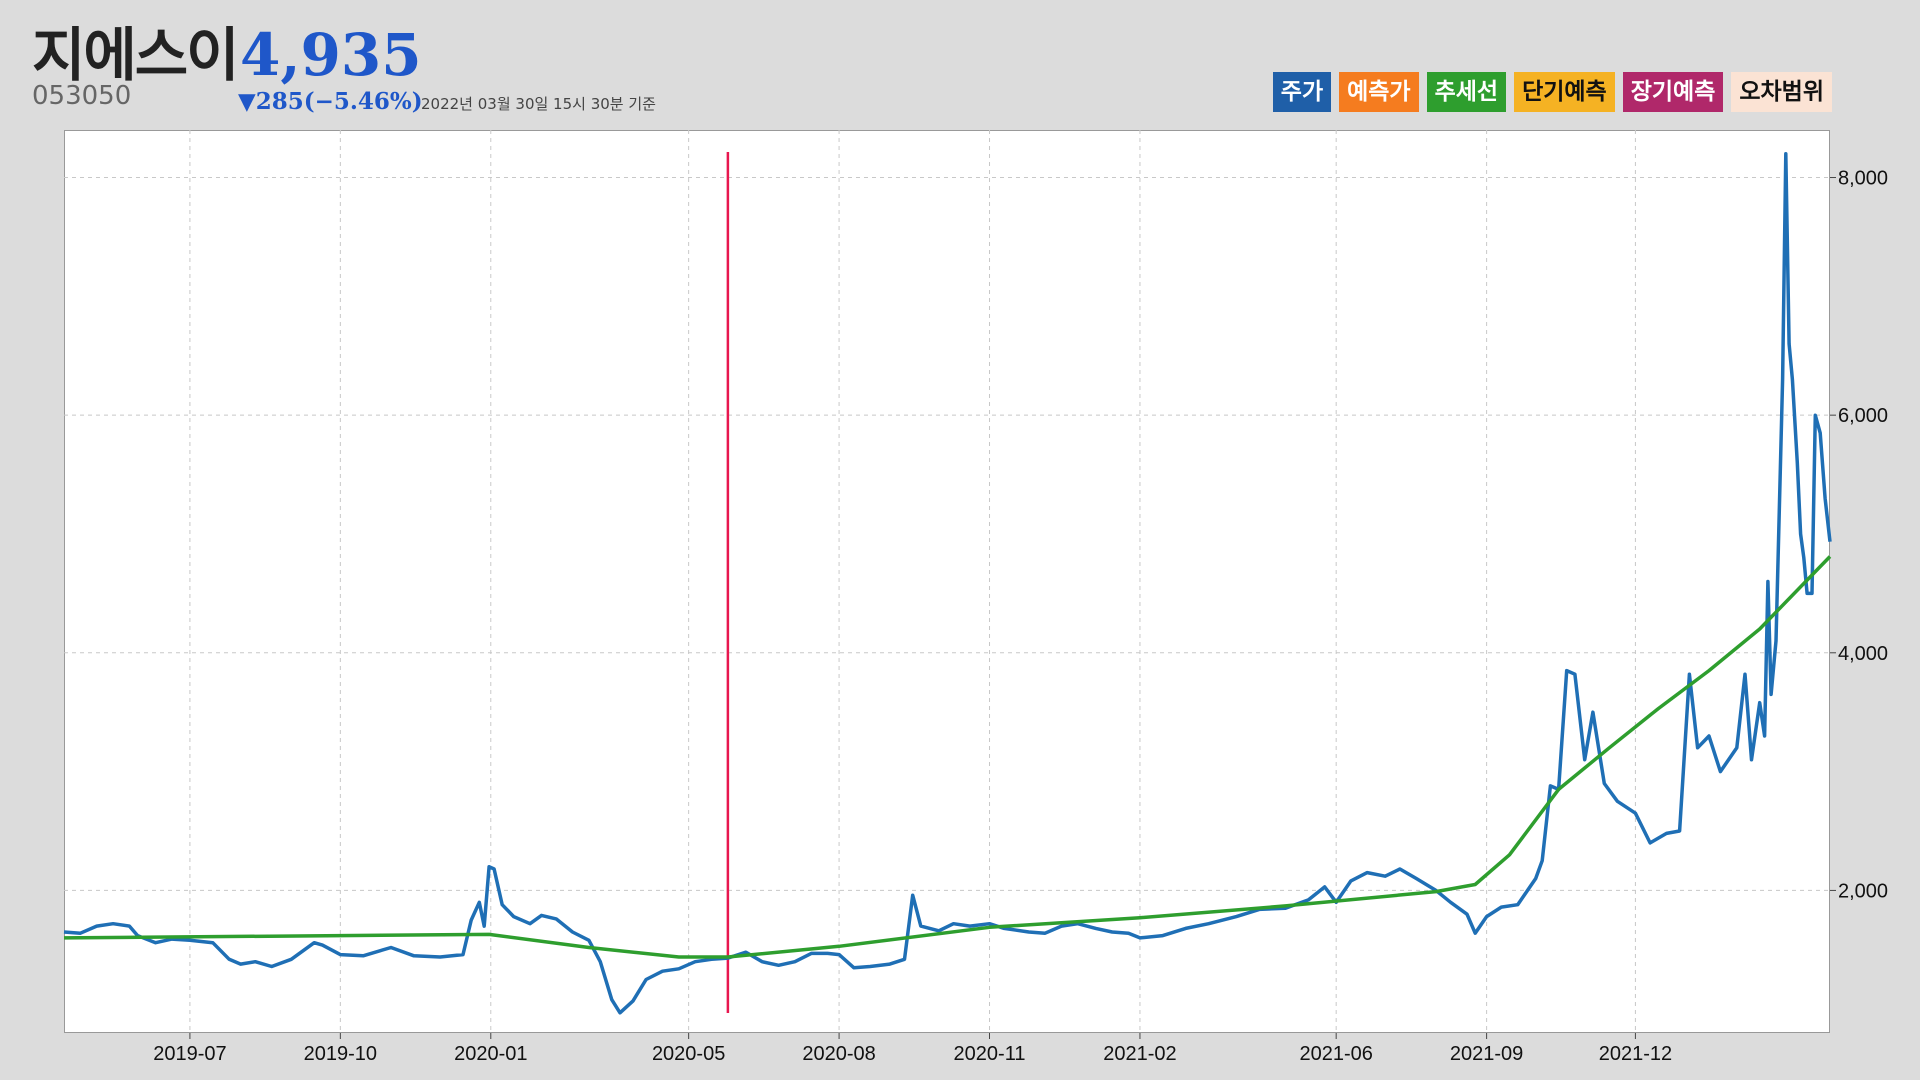 This screenshot has width=1920, height=1080. I want to click on legend: 주가 예측가 추세선 단기예측 장기예측 오차범위, so click(1552, 92).